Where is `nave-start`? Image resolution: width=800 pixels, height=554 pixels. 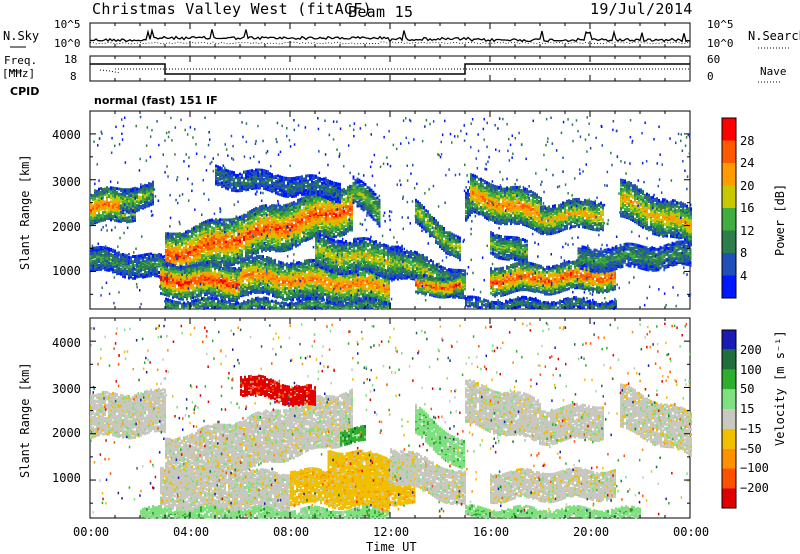 nave-start is located at coordinates (110, 71).